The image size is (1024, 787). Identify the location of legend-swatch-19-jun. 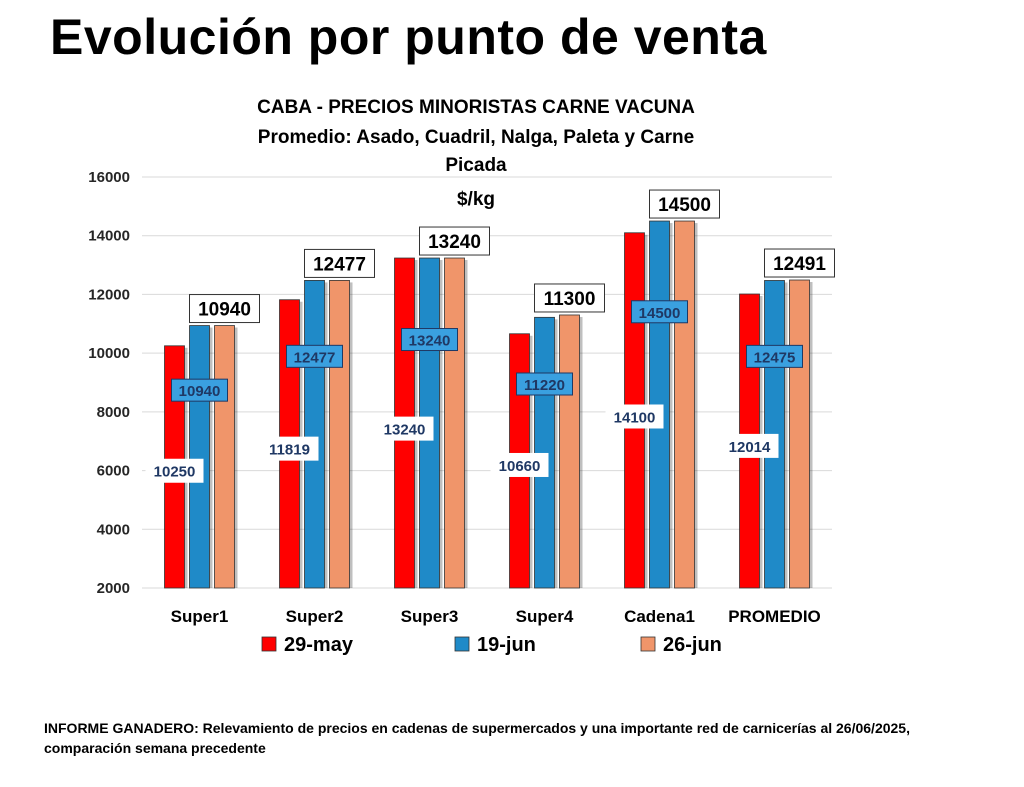
(462, 644).